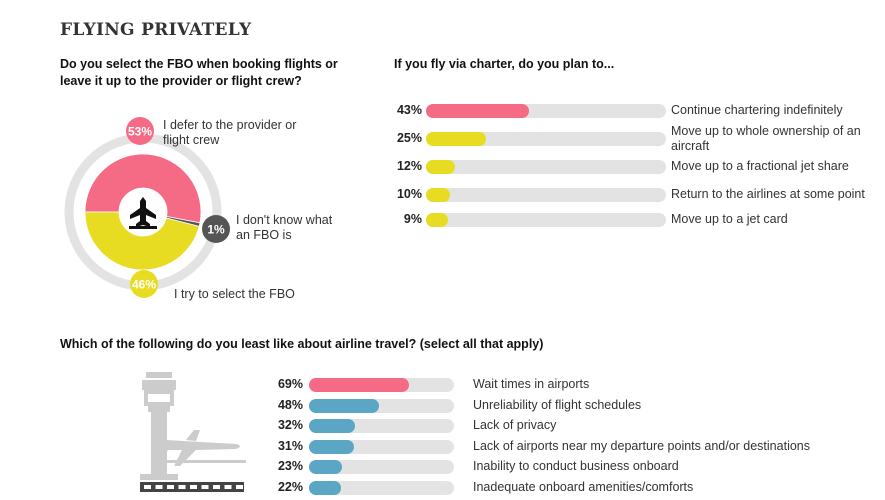  What do you see at coordinates (409, 138) in the screenshot?
I see `bar-value-label: 25%` at bounding box center [409, 138].